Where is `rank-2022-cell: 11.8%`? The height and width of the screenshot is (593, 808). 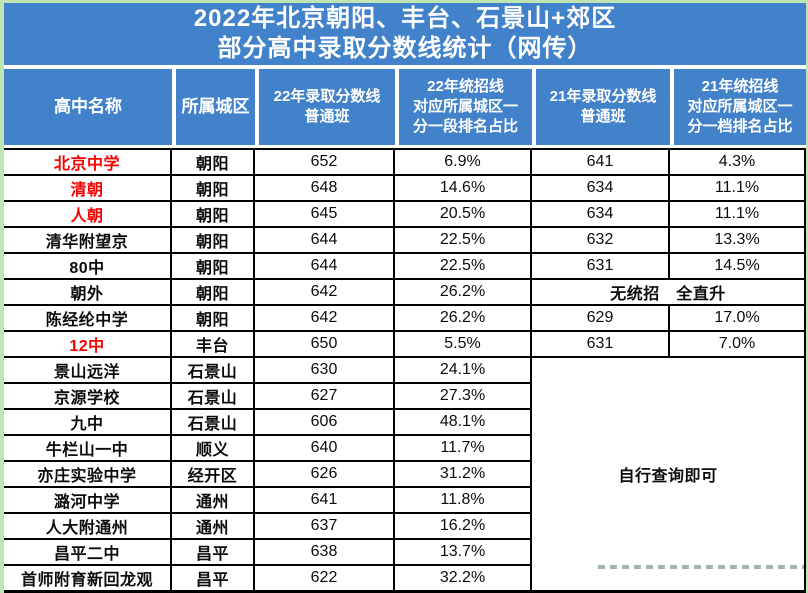
rank-2022-cell: 11.8% is located at coordinates (463, 501).